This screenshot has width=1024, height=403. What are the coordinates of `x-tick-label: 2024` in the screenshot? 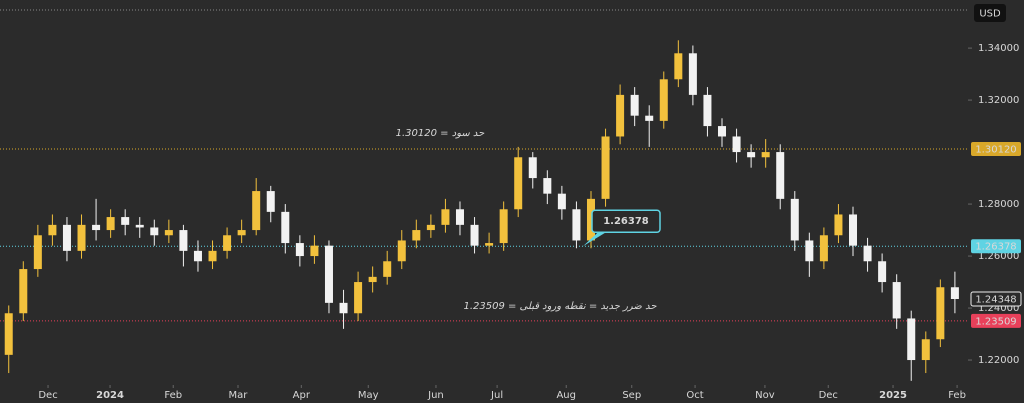 It's located at (110, 395).